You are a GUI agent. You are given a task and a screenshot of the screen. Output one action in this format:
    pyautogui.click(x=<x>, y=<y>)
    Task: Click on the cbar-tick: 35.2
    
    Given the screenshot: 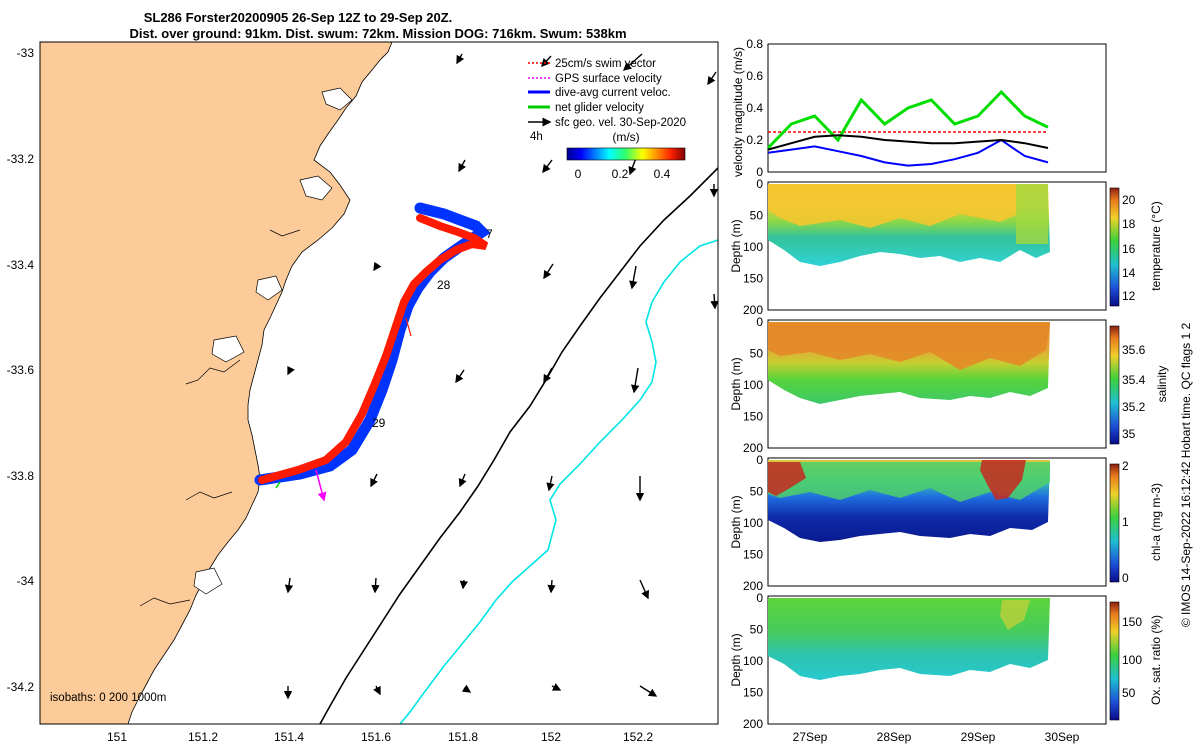 What is the action you would take?
    pyautogui.click(x=1134, y=407)
    